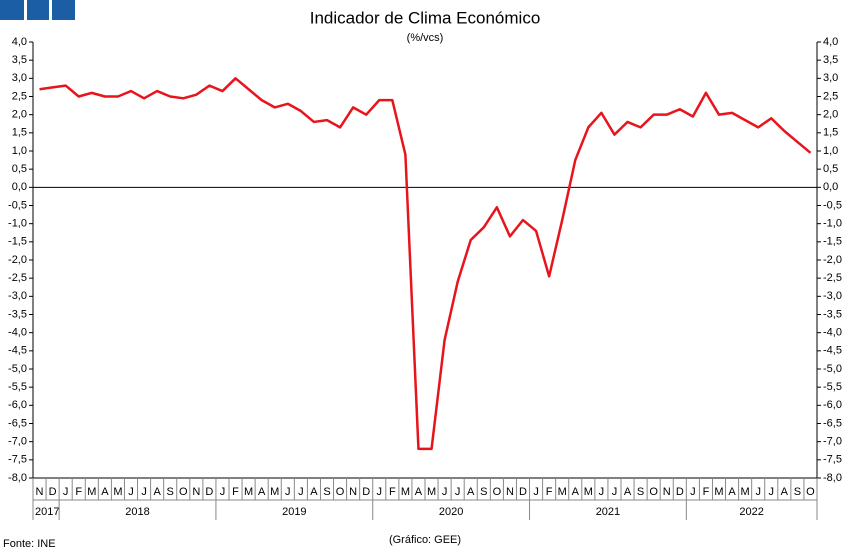 The height and width of the screenshot is (554, 850). What do you see at coordinates (832, 260) in the screenshot?
I see `y2-tick-label: -2,0` at bounding box center [832, 260].